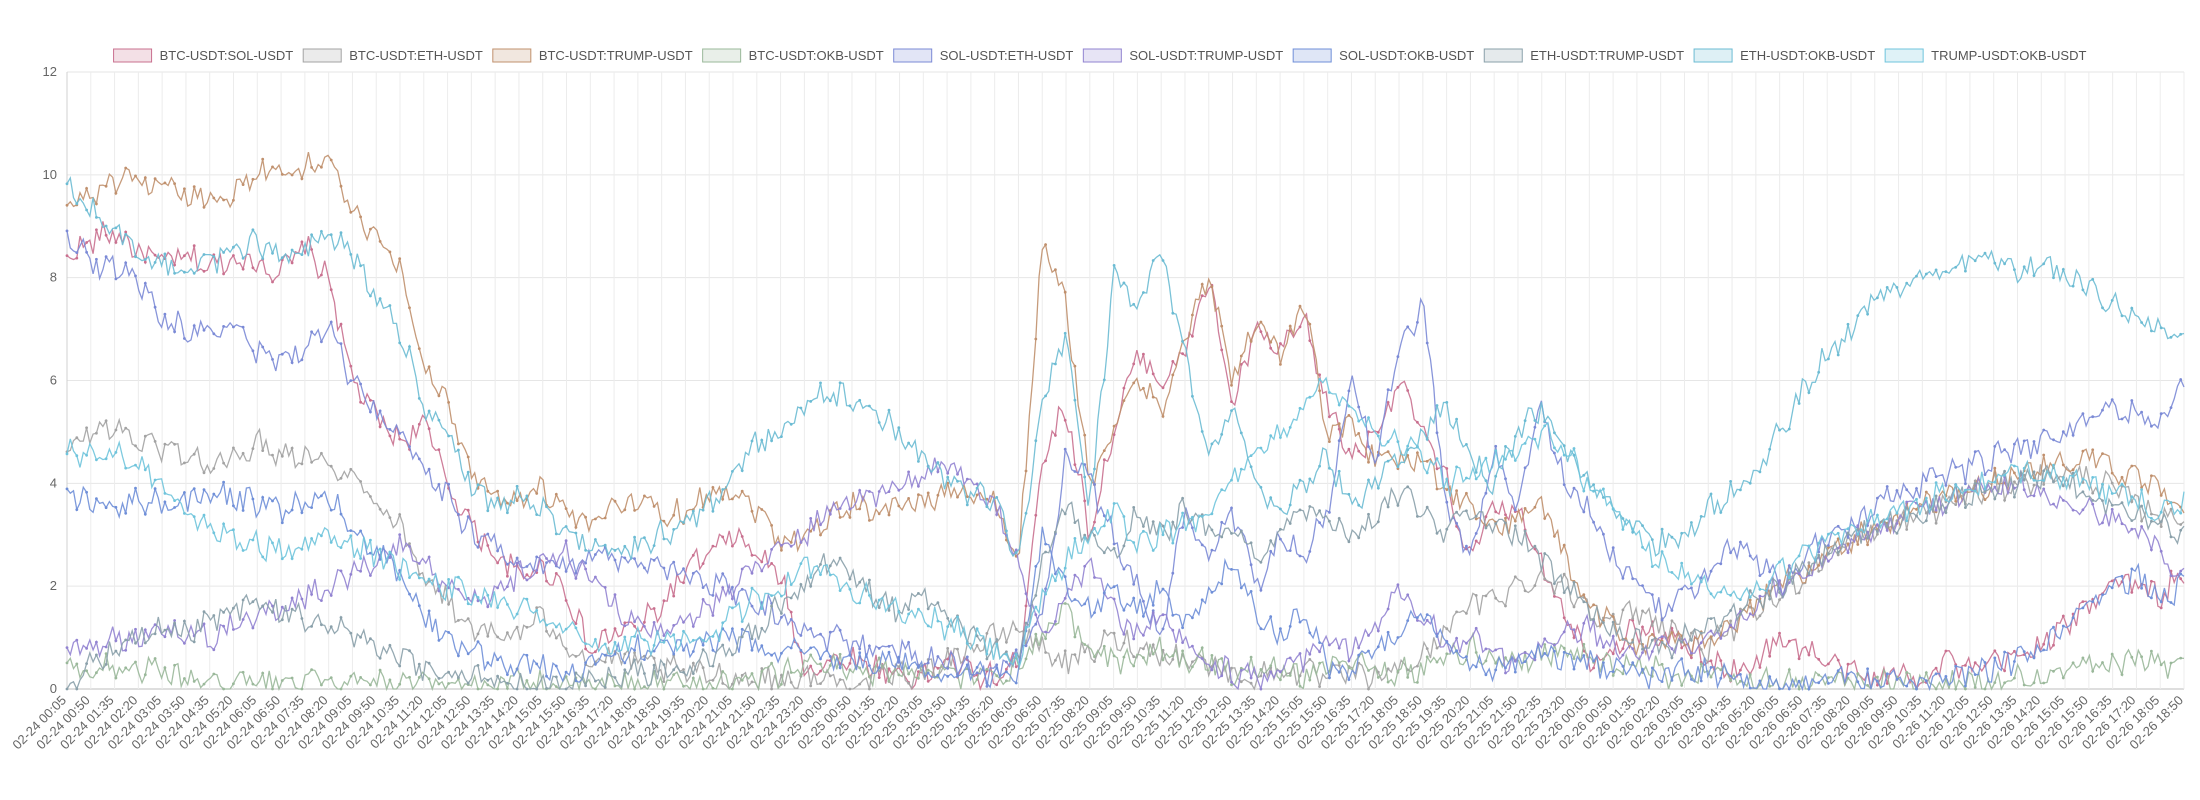 The image size is (2200, 800). What do you see at coordinates (1383, 55) in the screenshot?
I see `legend-item: SOL-USDT:OKB-USDT` at bounding box center [1383, 55].